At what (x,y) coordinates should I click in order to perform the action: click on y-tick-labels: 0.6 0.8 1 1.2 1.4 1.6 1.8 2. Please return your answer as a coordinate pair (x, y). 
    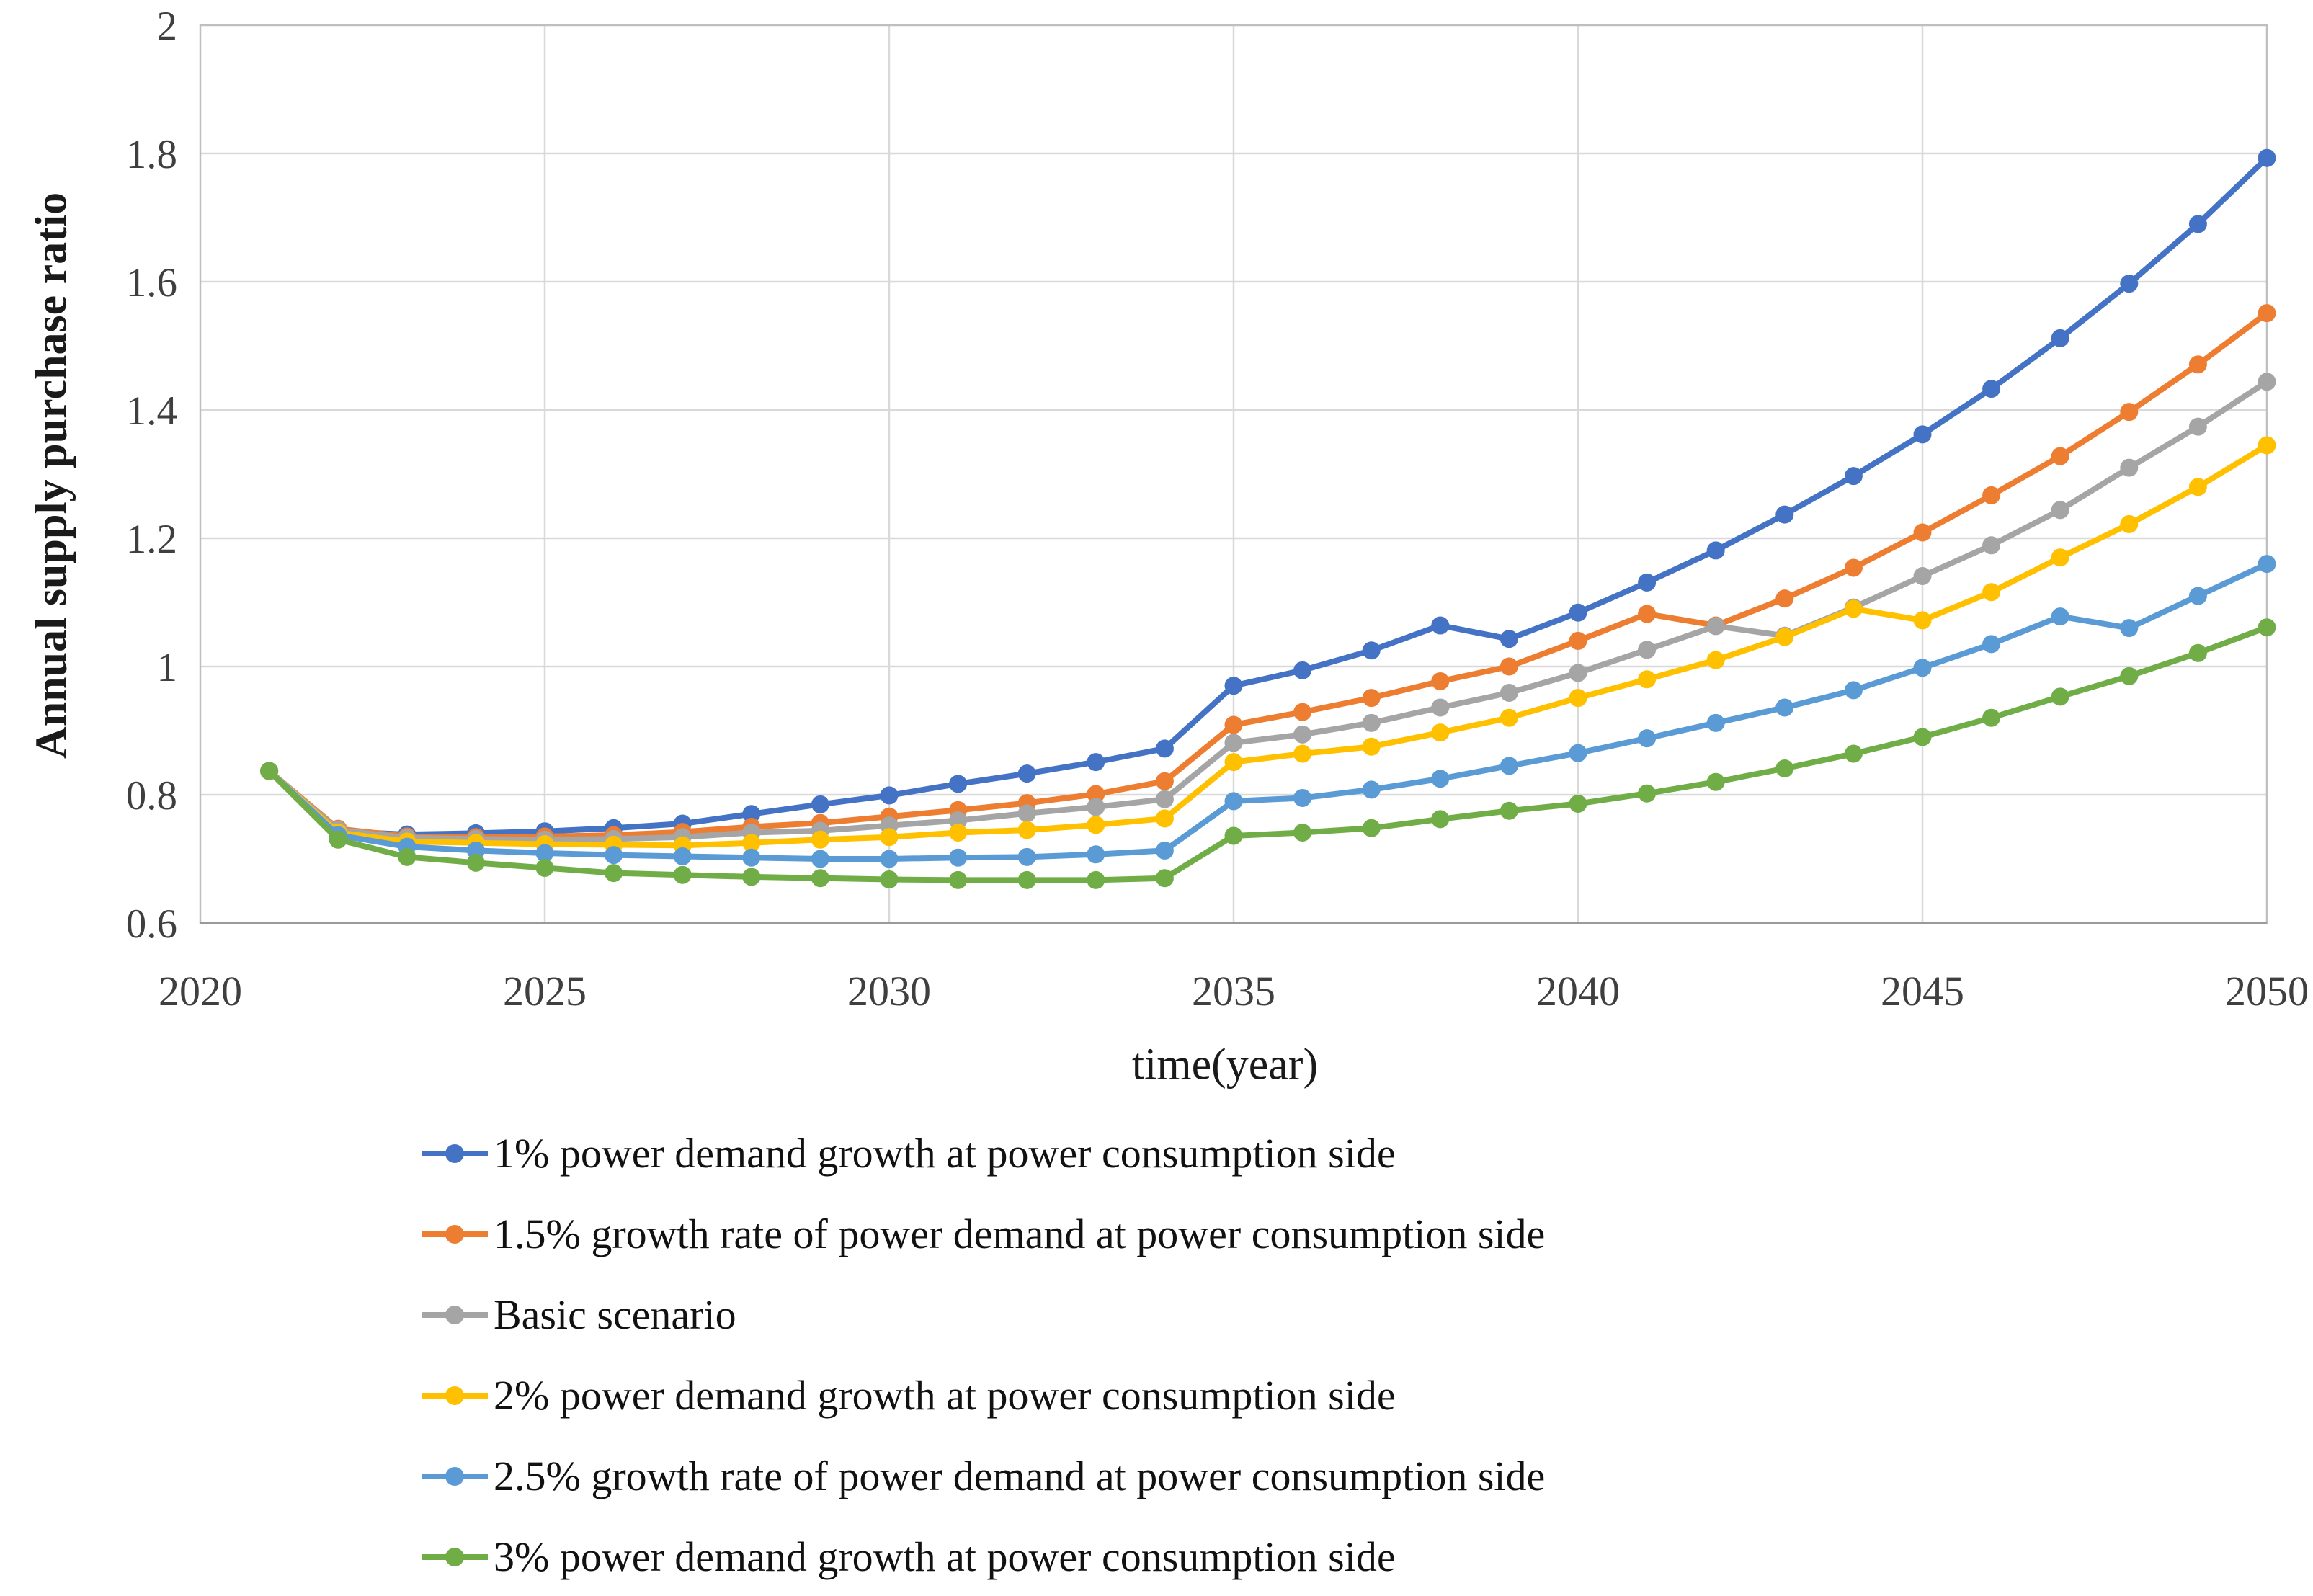
    Looking at the image, I should click on (151, 476).